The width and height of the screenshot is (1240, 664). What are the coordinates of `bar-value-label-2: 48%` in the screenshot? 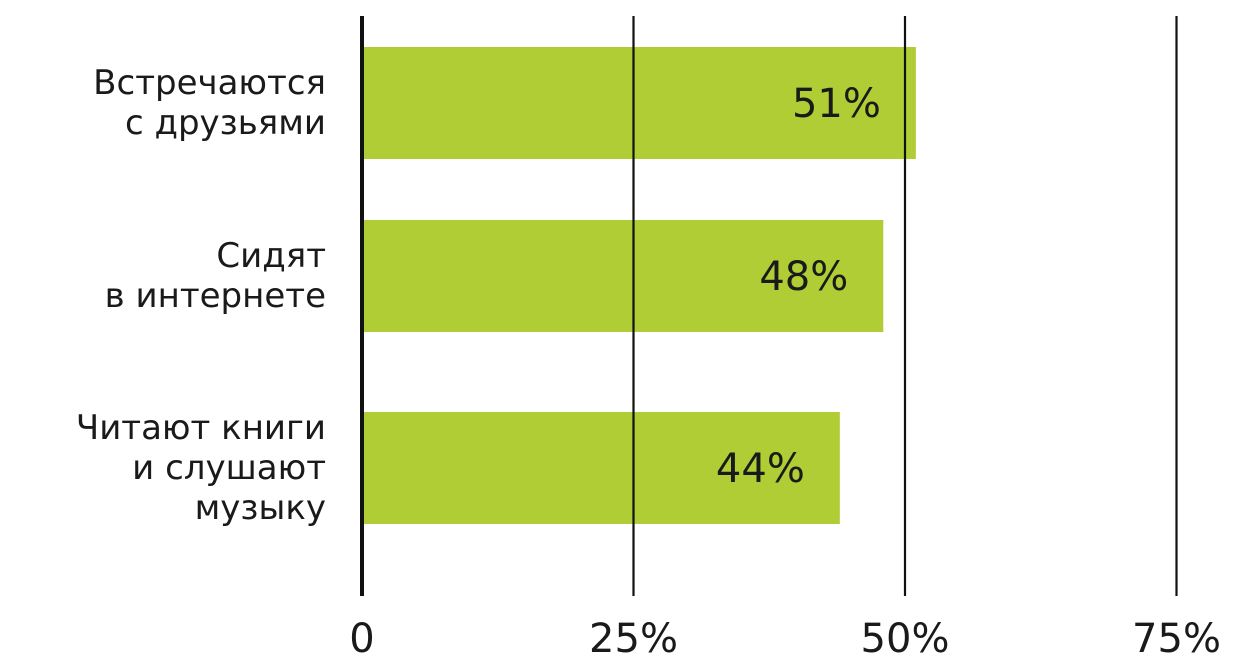 It's located at (803, 277).